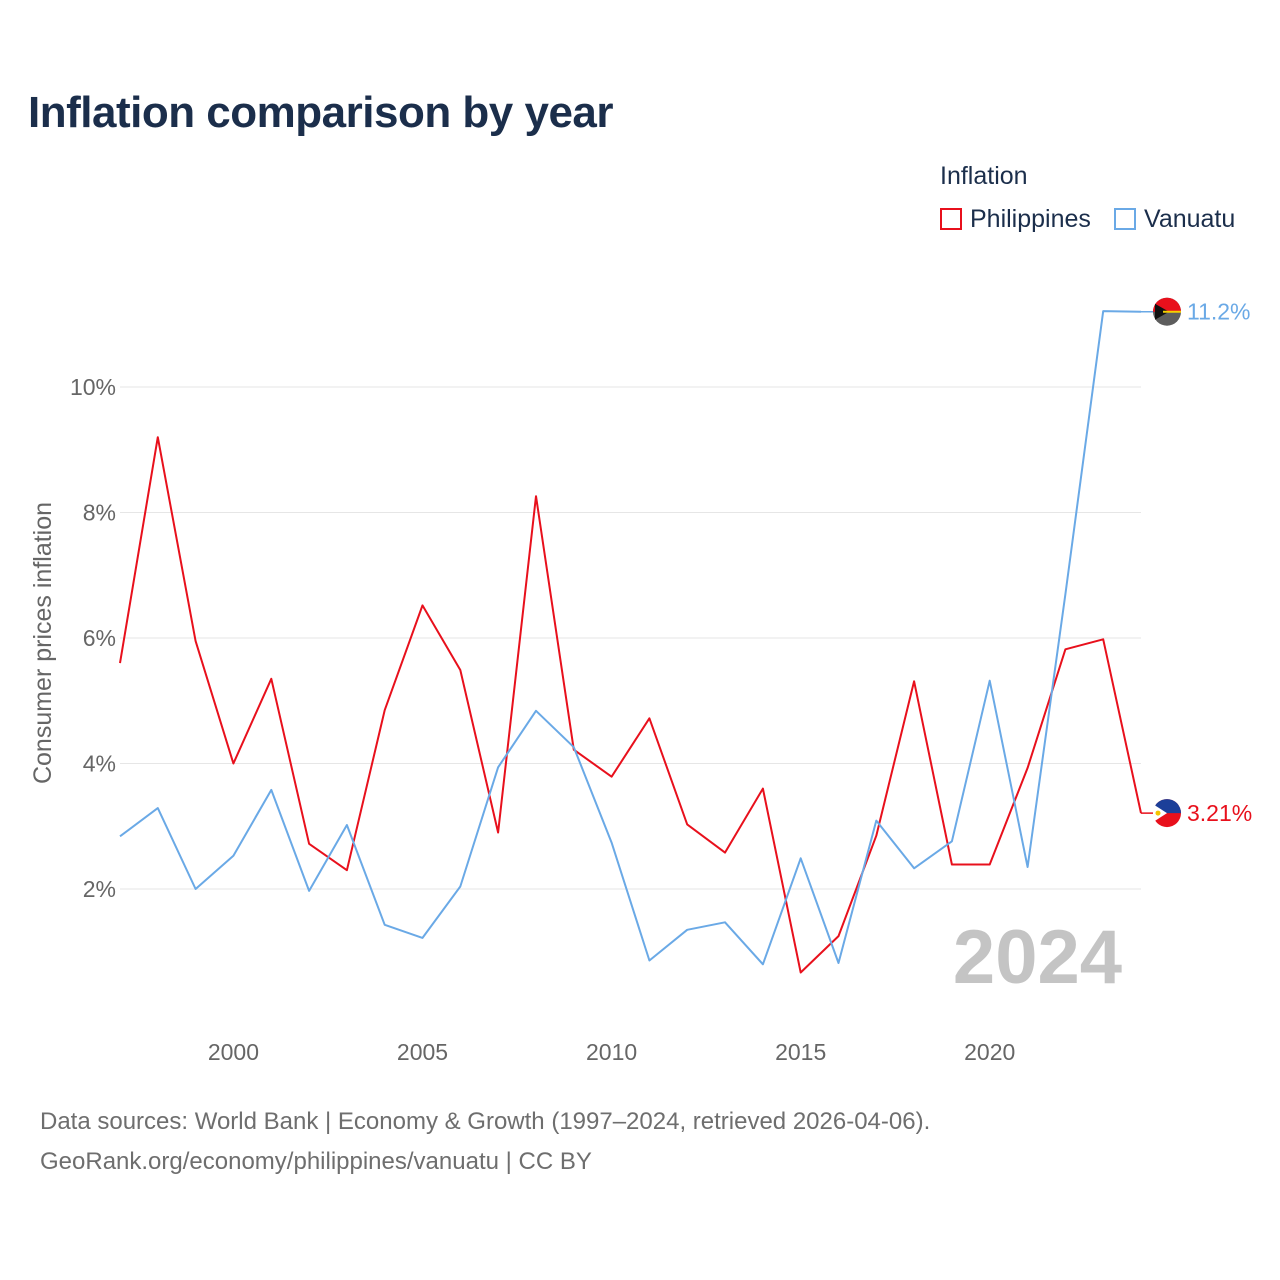 Image resolution: width=1280 pixels, height=1280 pixels. Describe the element at coordinates (1037, 957) in the screenshot. I see `year-watermark: 2024` at that location.